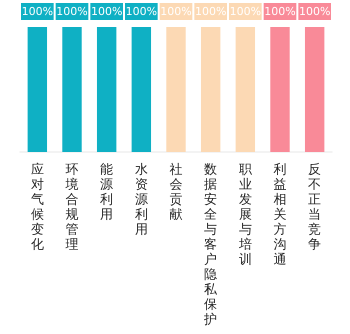 This screenshot has width=350, height=334. I want to click on x-tick-label: 职业发展与培训, so click(245, 215).